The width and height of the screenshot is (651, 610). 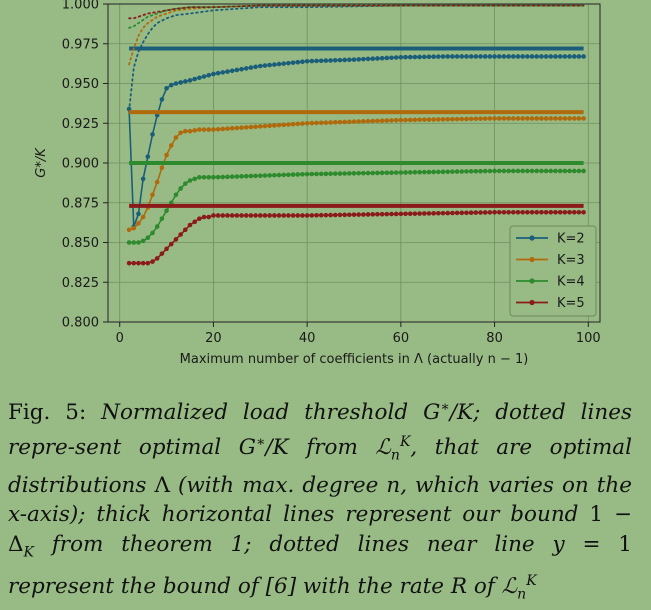 I want to click on caption-fig-label: Fig. 5:, so click(x=47, y=413).